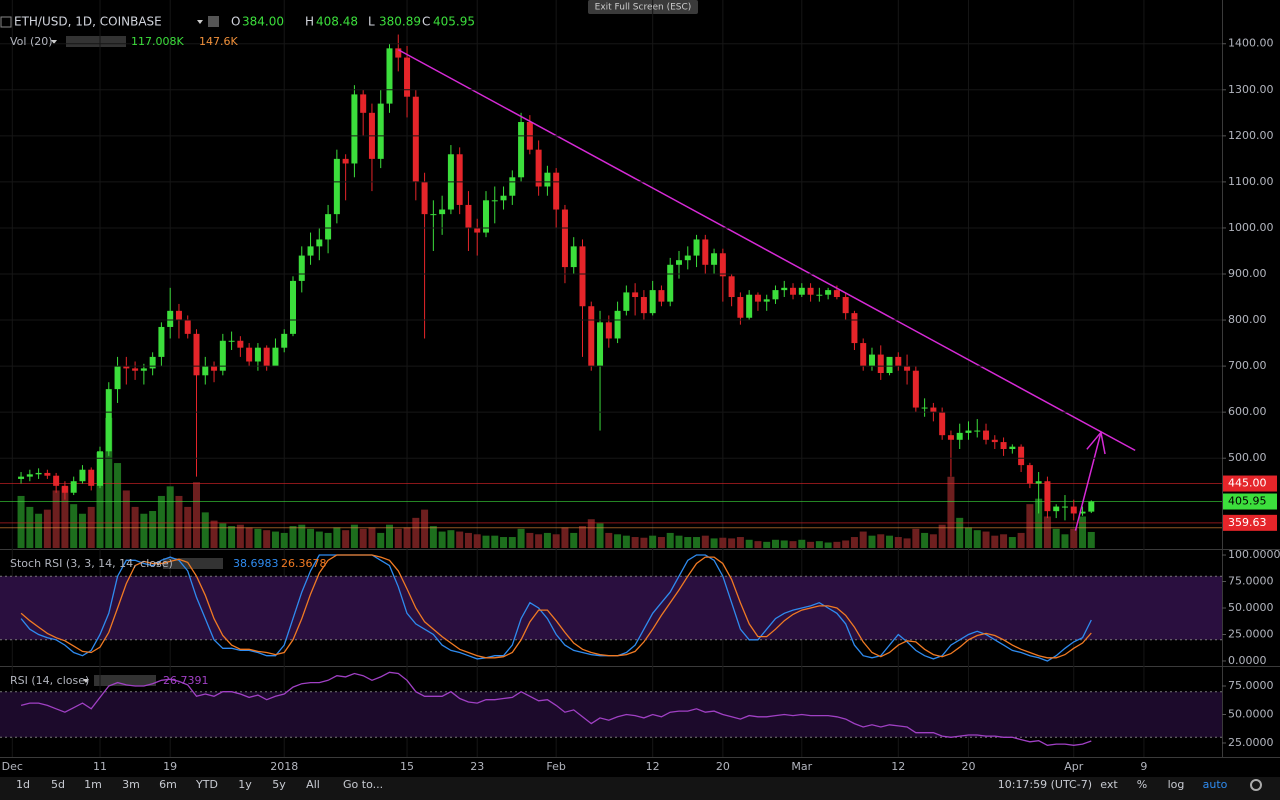 The height and width of the screenshot is (800, 1280). Describe the element at coordinates (1142, 784) in the screenshot. I see `scale-option: %` at that location.